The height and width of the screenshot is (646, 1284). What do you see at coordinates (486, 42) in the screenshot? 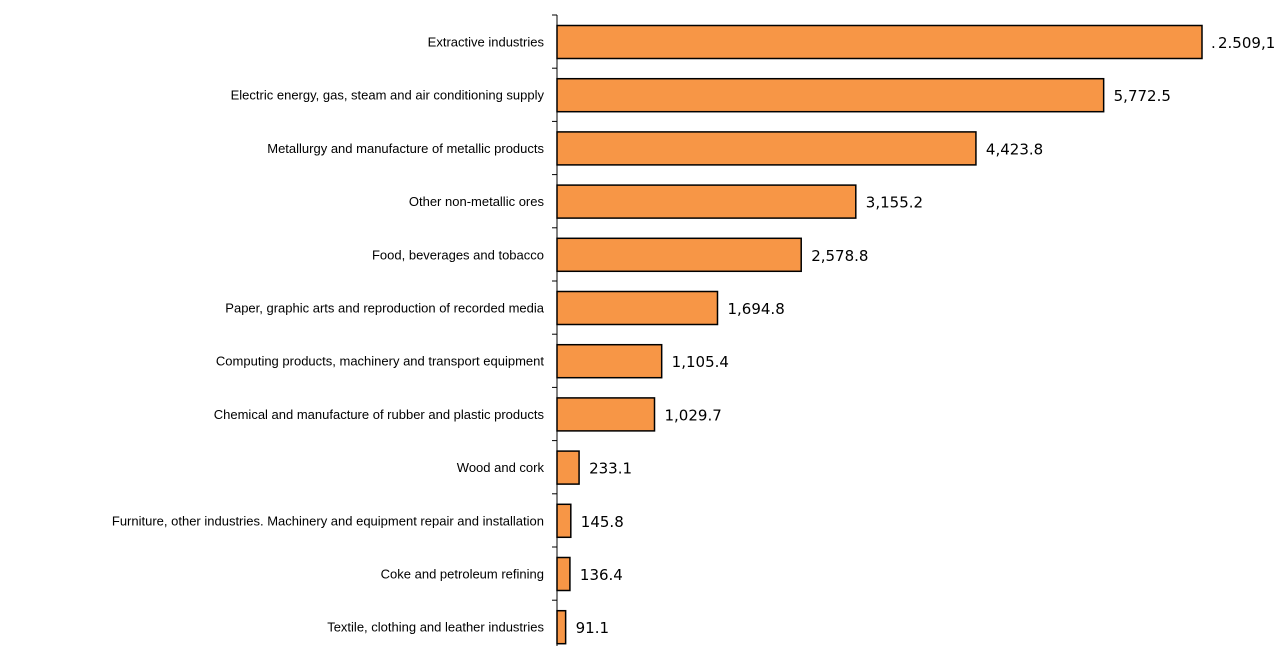
I see `category-label: Extractive industries` at bounding box center [486, 42].